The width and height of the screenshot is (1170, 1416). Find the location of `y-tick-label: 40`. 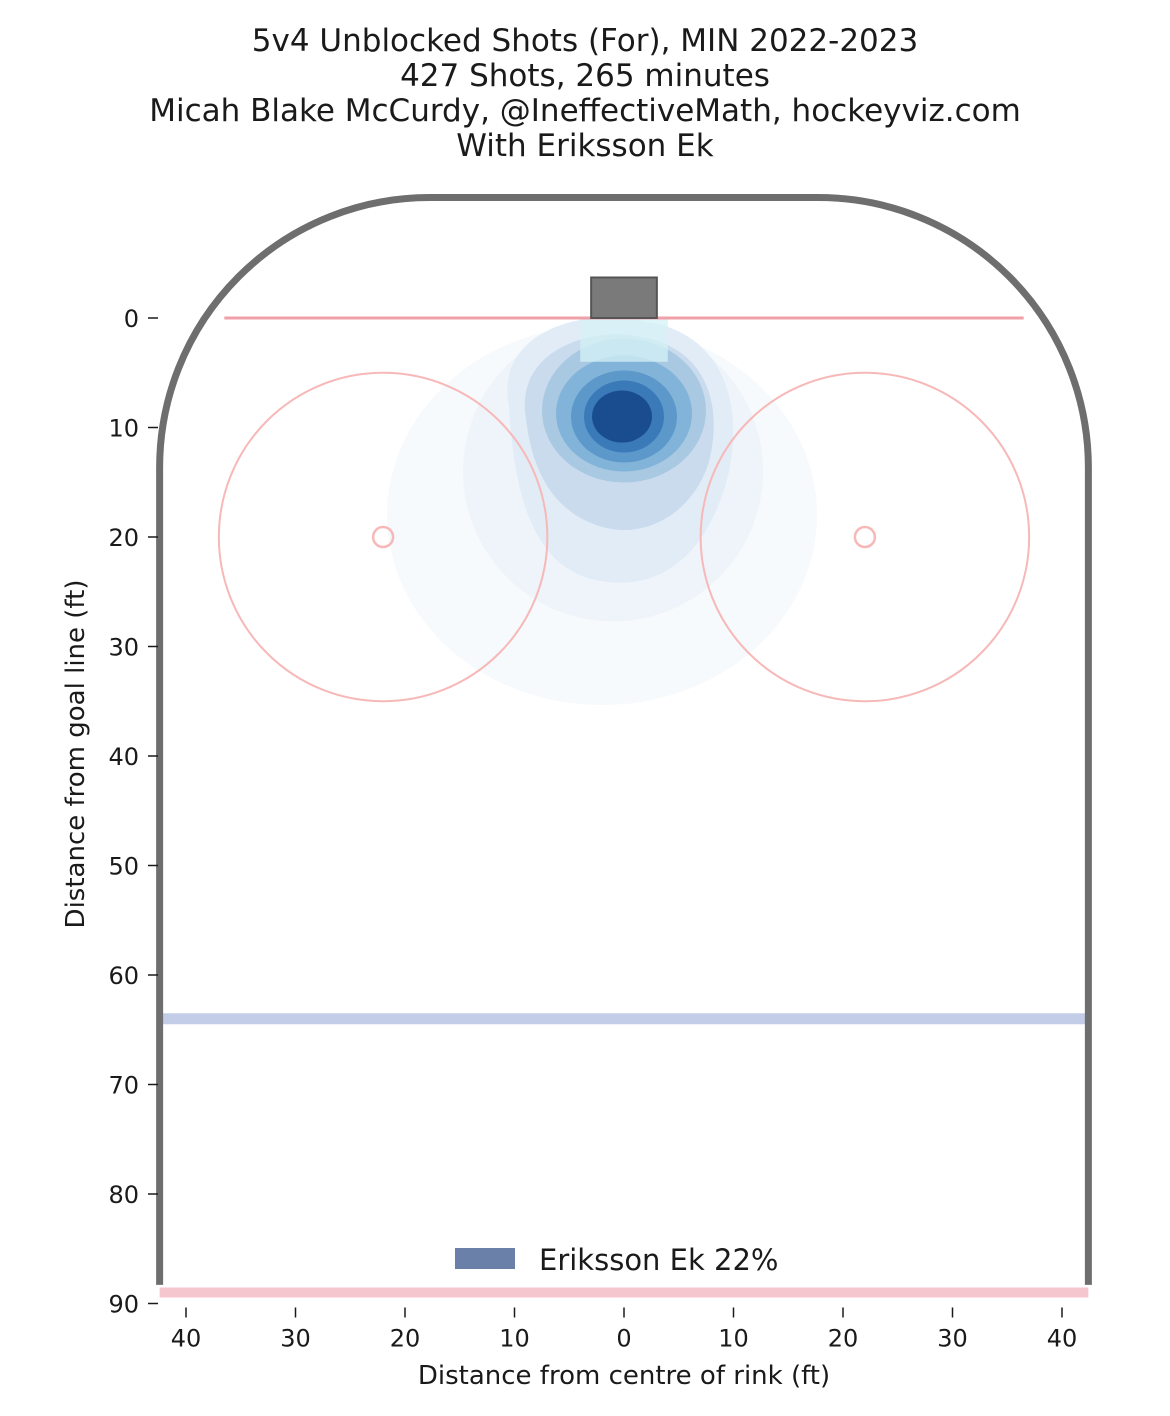

y-tick-label: 40 is located at coordinates (123, 757).